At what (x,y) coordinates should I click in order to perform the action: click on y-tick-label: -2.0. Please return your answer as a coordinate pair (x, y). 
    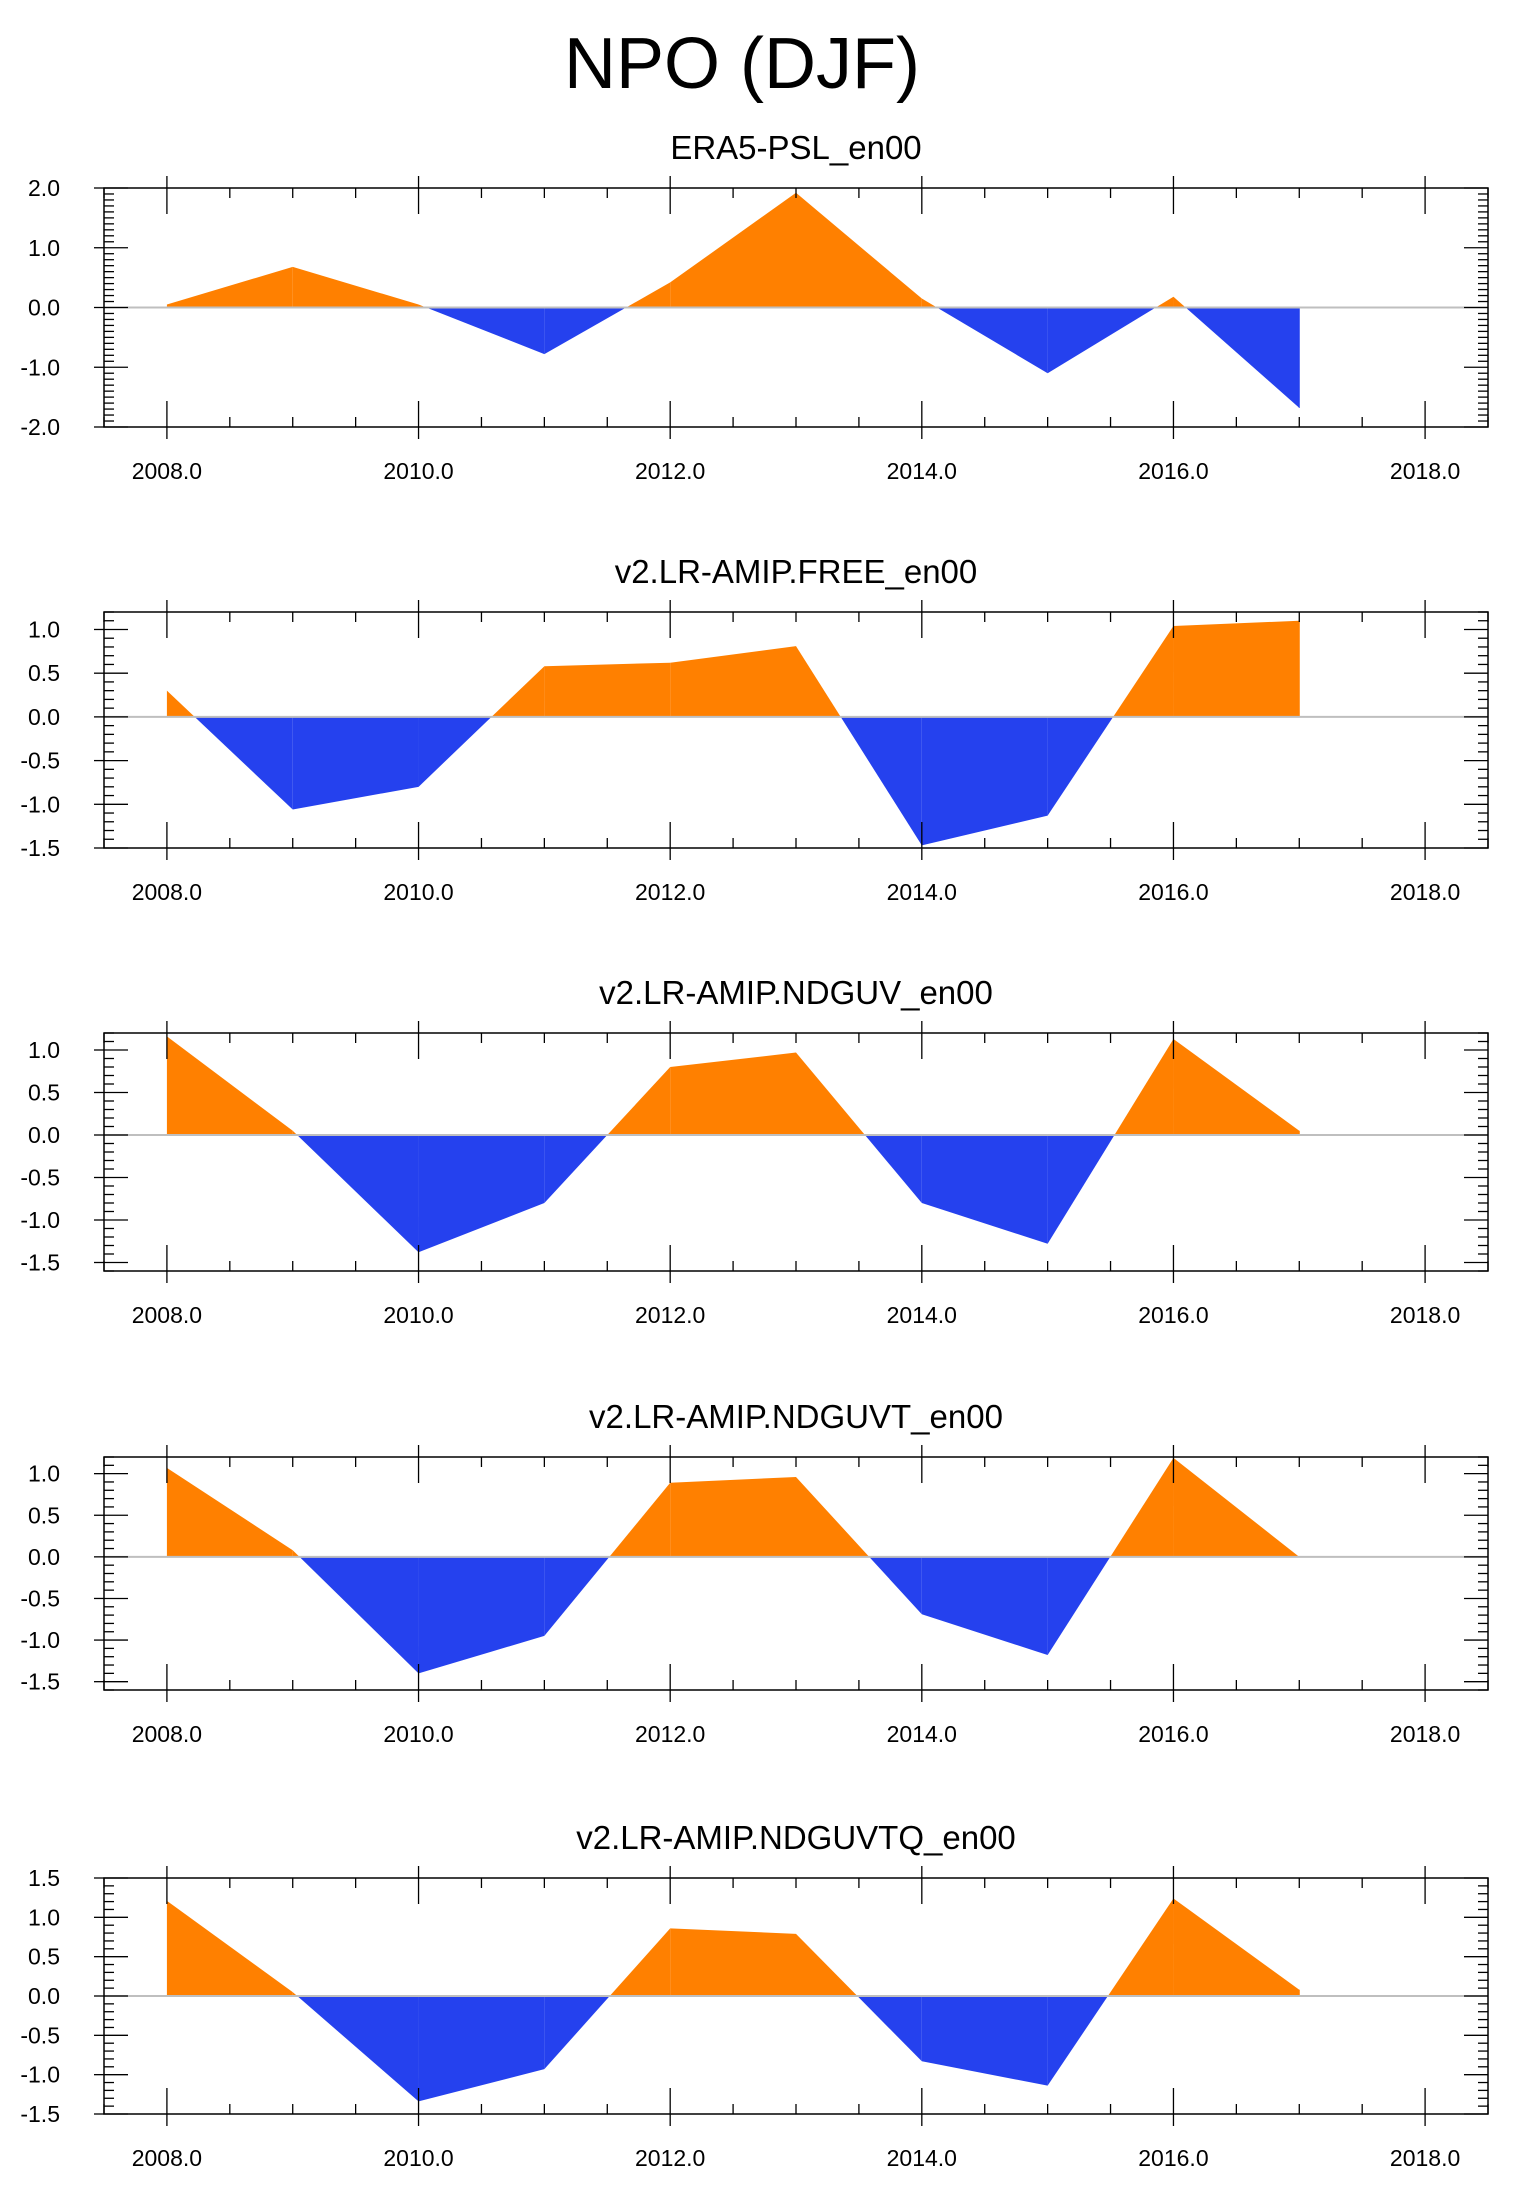
    Looking at the image, I should click on (40, 427).